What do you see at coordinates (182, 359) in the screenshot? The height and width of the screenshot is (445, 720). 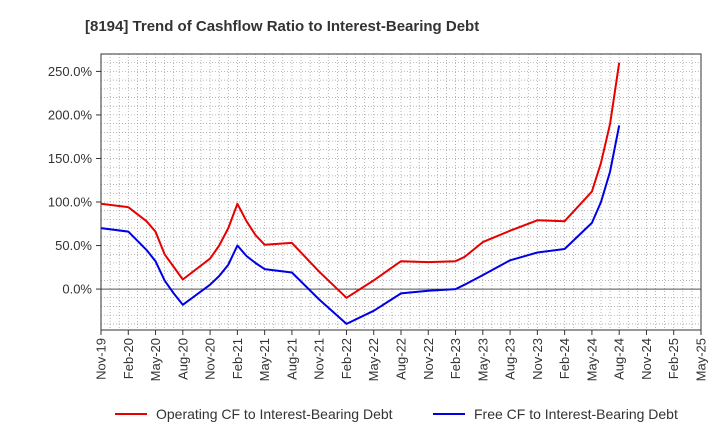 I see `x-tick-label: Aug-20` at bounding box center [182, 359].